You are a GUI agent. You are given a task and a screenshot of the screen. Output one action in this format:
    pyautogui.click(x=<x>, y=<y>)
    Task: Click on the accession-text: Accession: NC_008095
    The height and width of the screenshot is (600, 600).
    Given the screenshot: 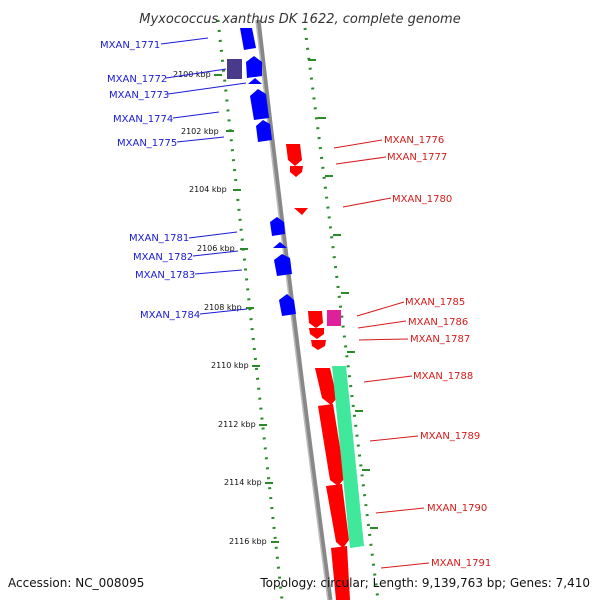 What is the action you would take?
    pyautogui.click(x=76, y=583)
    